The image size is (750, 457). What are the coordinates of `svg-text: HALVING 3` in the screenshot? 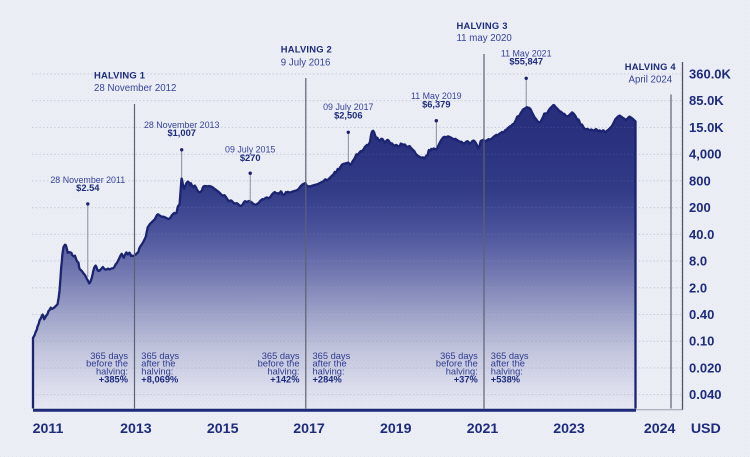 It's located at (482, 25).